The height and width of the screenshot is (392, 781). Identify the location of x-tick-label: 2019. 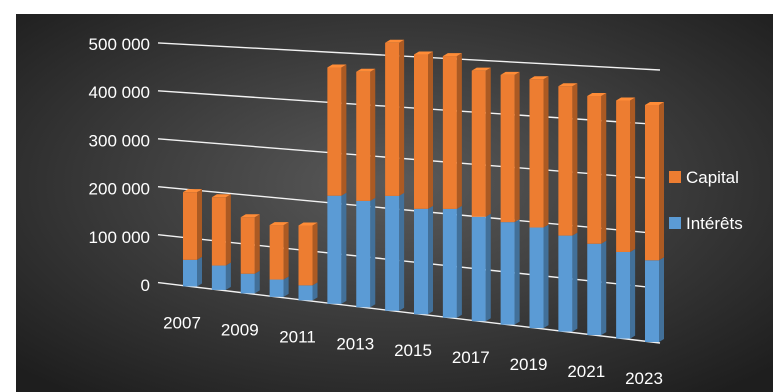
(529, 364).